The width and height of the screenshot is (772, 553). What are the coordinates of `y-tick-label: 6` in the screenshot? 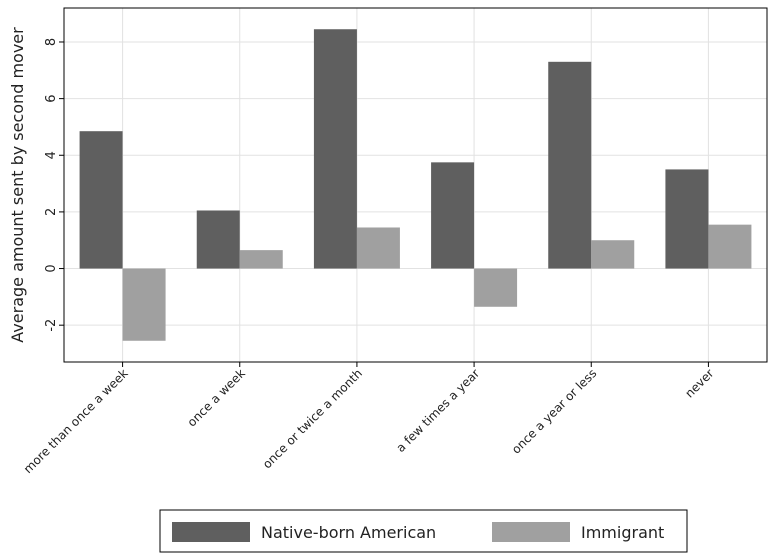 It's located at (51, 98).